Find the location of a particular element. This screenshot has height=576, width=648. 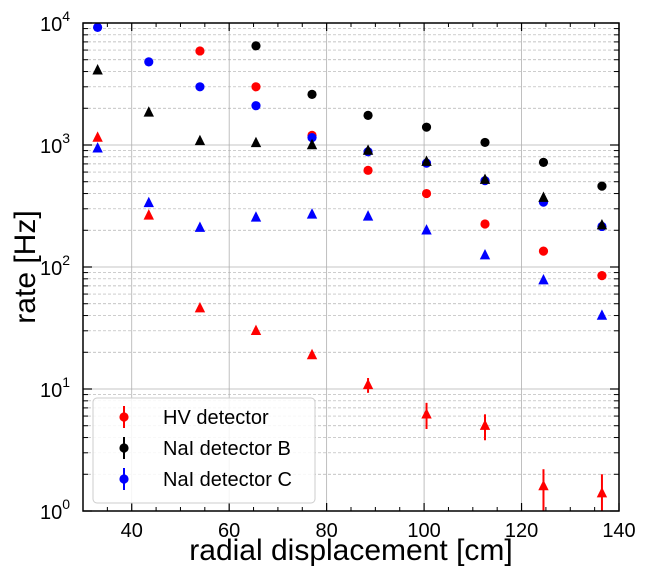

y-tick-label: 10³ is located at coordinates (55, 144).